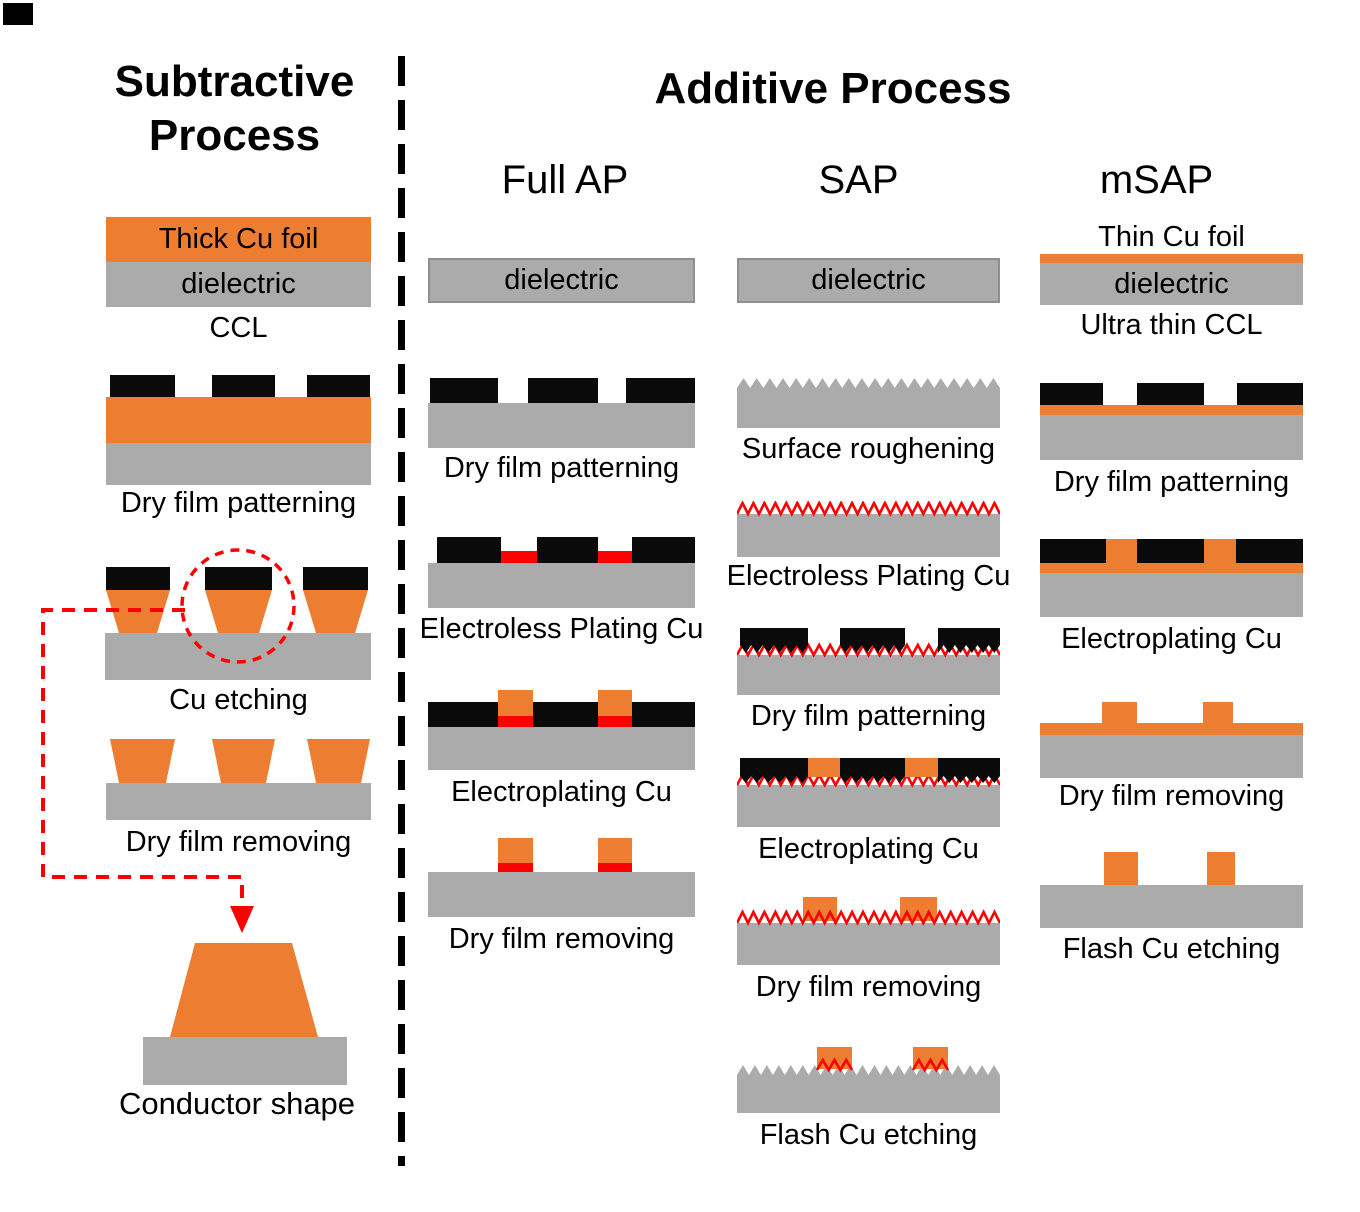 This screenshot has width=1360, height=1212. What do you see at coordinates (234, 81) in the screenshot?
I see `subtractive-title-line1: Subtractive` at bounding box center [234, 81].